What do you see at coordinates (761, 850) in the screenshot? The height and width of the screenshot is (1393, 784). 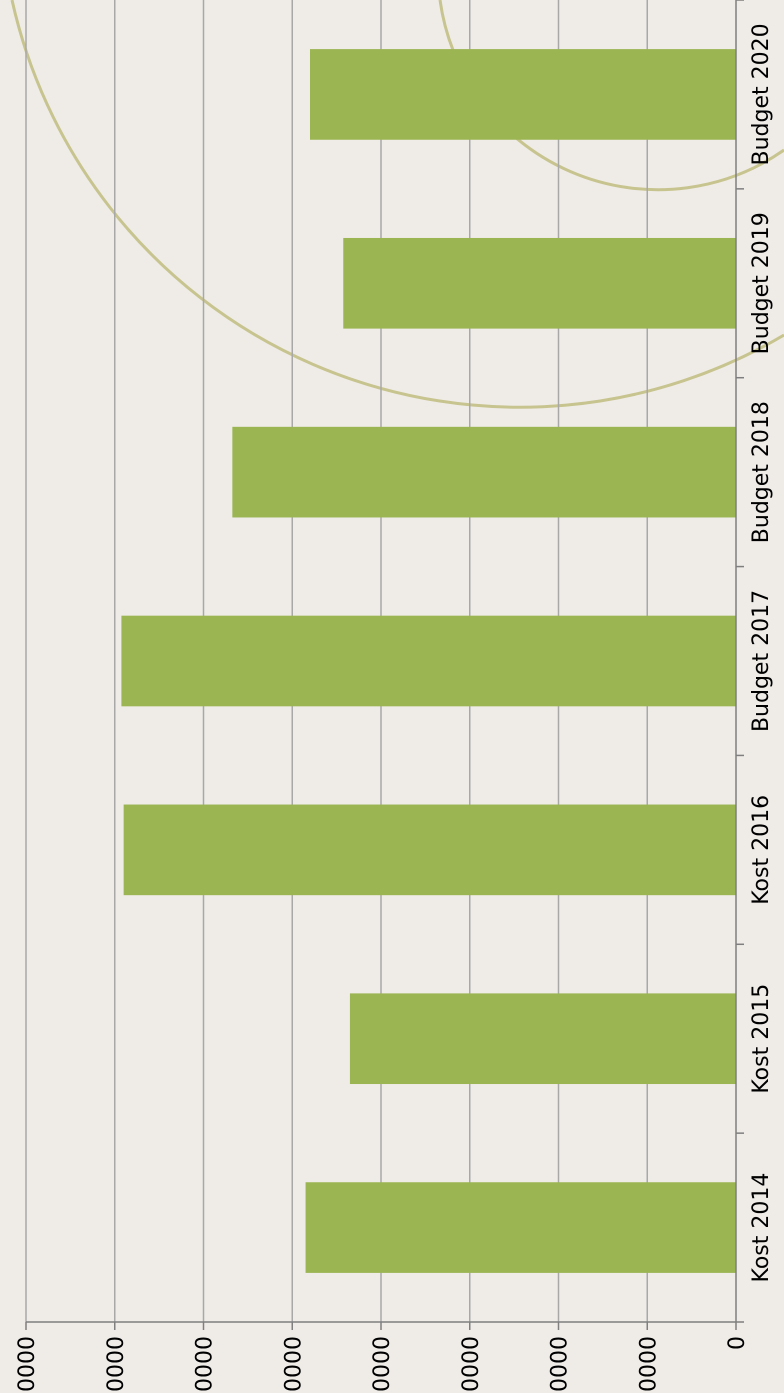 I see `category-tick-label: Kost 2016` at bounding box center [761, 850].